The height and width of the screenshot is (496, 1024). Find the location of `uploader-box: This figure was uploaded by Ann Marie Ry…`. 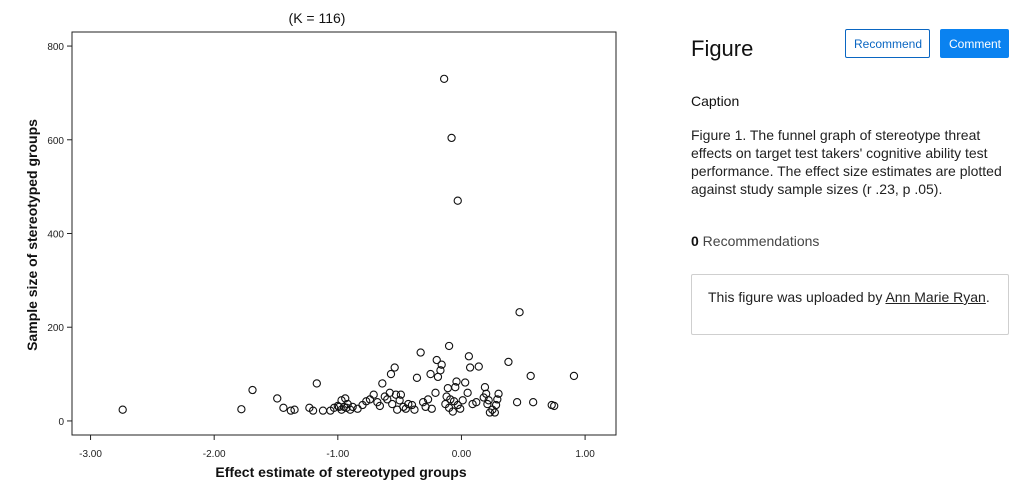

uploader-box: This figure was uploaded by Ann Marie Ry… is located at coordinates (850, 304).